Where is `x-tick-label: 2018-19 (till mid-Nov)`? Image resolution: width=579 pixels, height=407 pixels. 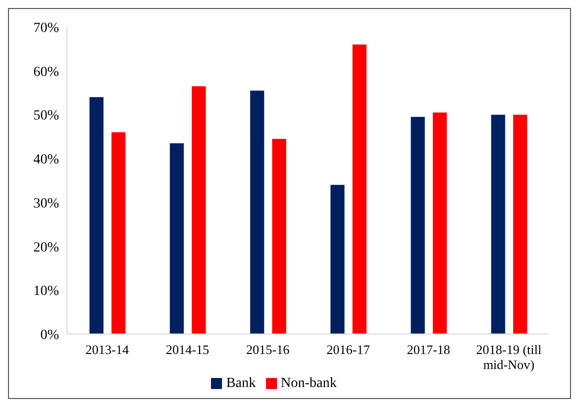
x-tick-label: 2018-19 (till mid-Nov) is located at coordinates (509, 357).